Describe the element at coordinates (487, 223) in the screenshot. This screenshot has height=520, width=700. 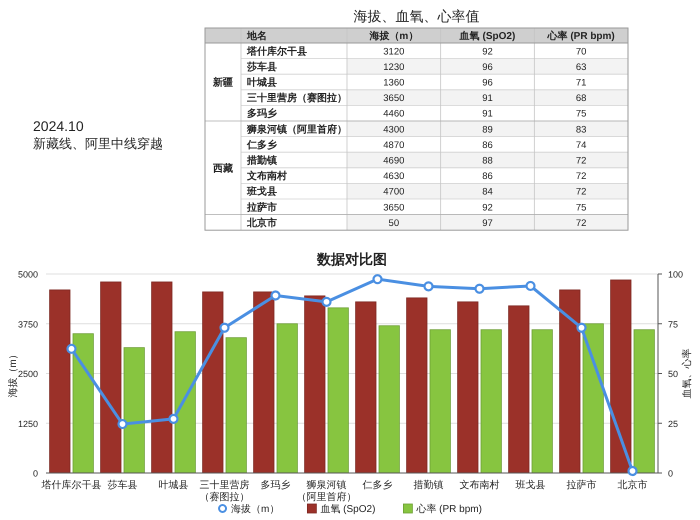
I see `table-value: 97` at that location.